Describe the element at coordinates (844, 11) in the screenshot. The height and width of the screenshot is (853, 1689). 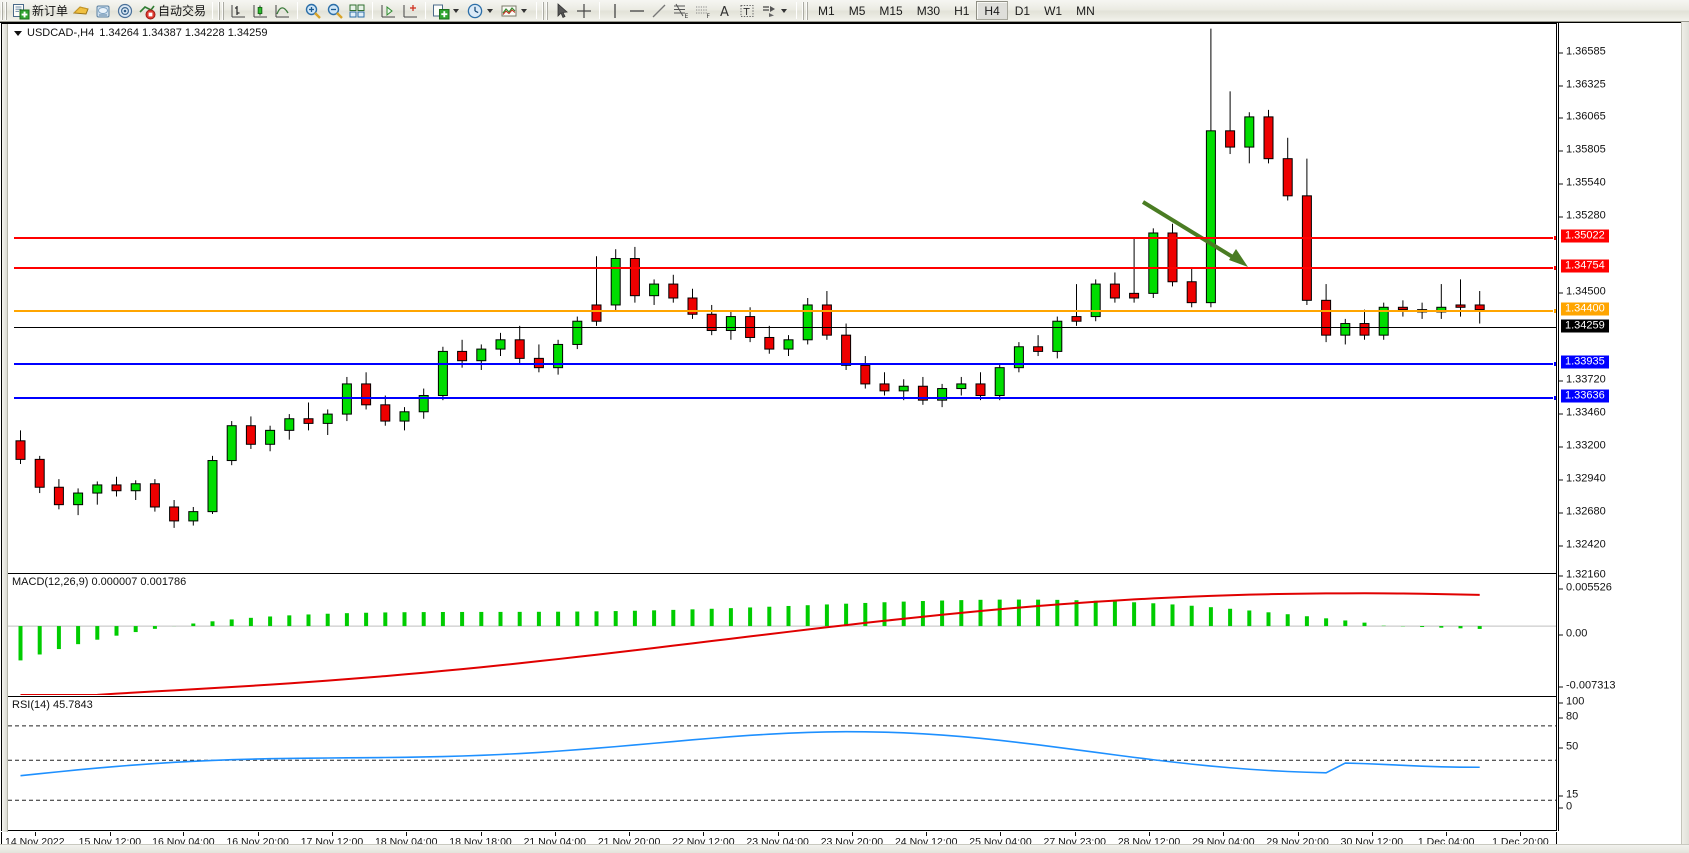
I see `main-toolbar: 新订单` at that location.